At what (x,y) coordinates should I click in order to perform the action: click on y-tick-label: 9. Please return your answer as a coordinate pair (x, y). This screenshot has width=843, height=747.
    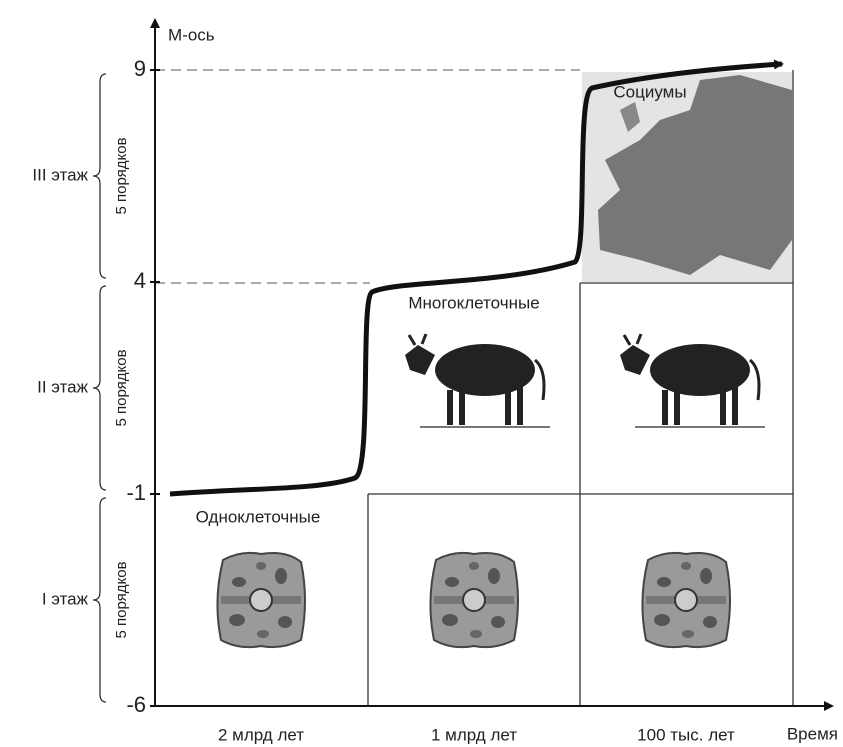
    Looking at the image, I should click on (140, 68).